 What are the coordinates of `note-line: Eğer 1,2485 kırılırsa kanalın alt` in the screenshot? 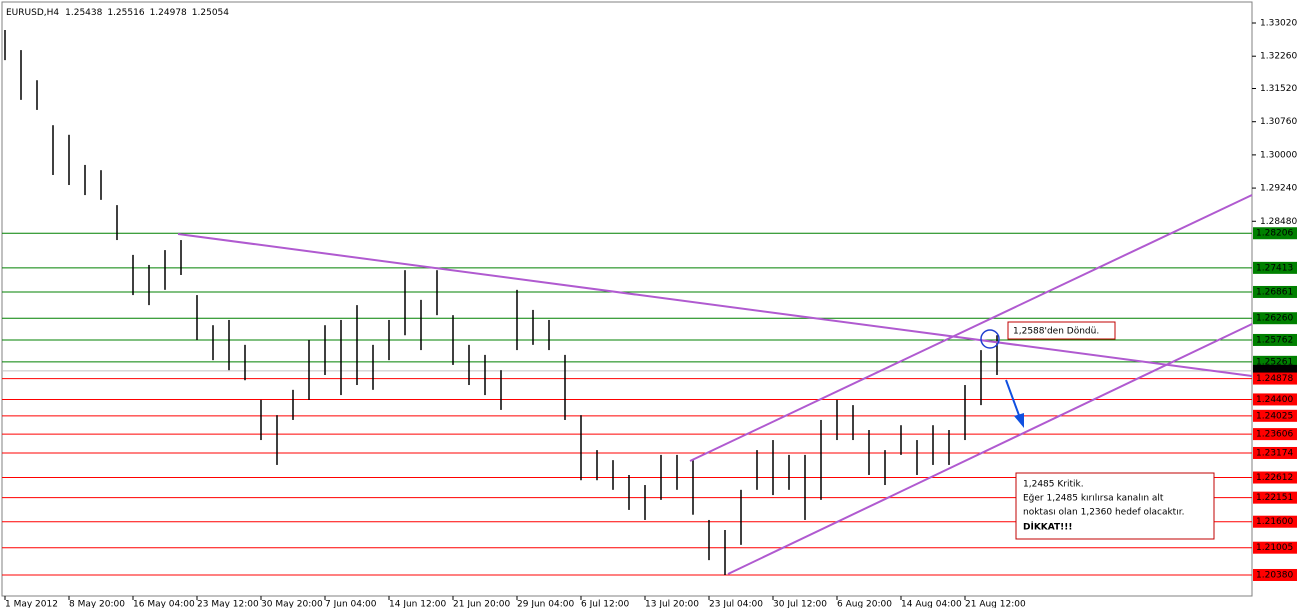 It's located at (1093, 499).